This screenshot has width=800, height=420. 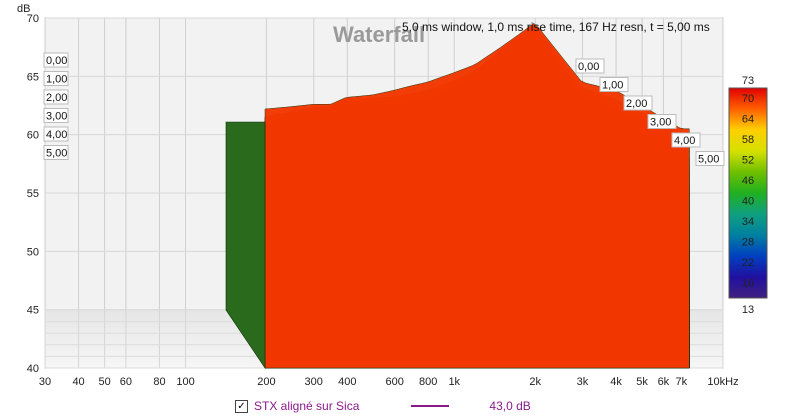 I want to click on time-label-left: 1,00, so click(x=56, y=80).